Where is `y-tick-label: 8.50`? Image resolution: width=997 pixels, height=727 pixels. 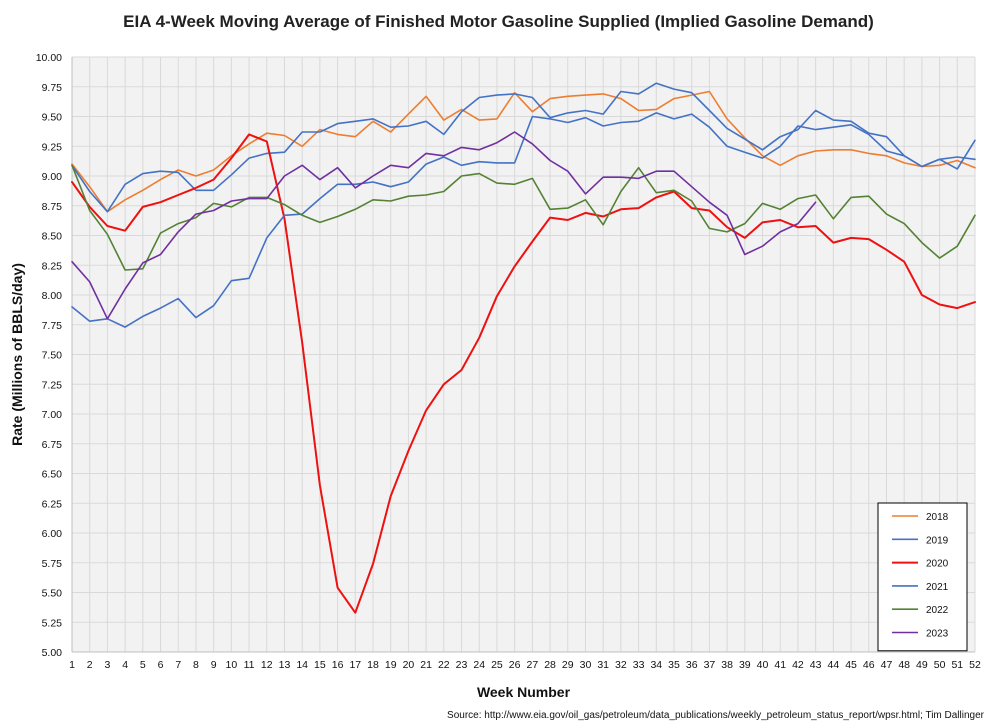 y-tick-label: 8.50 is located at coordinates (52, 237).